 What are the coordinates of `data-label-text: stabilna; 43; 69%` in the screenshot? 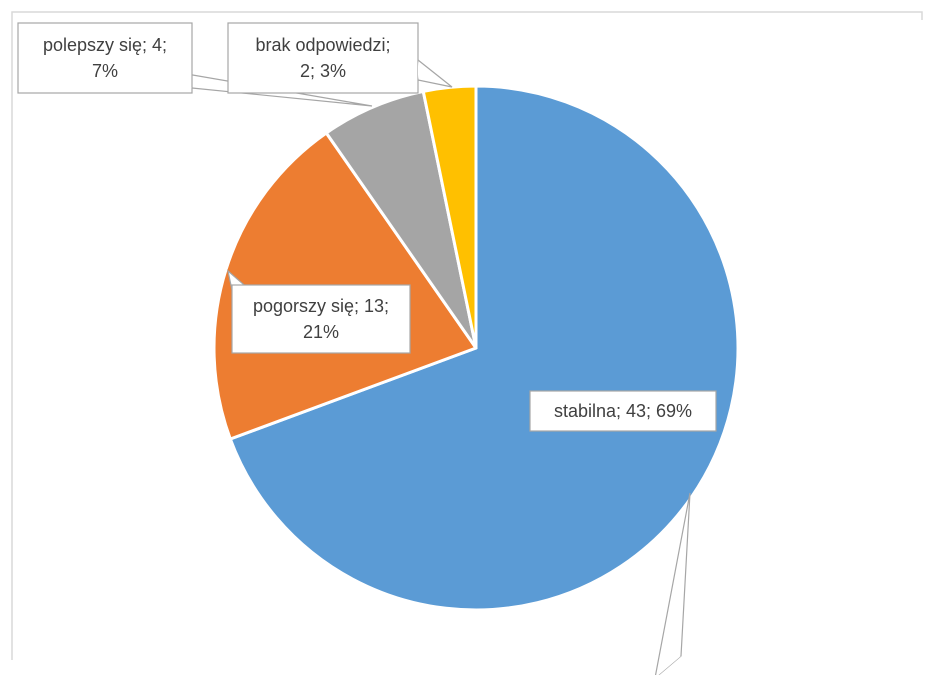 It's located at (623, 411).